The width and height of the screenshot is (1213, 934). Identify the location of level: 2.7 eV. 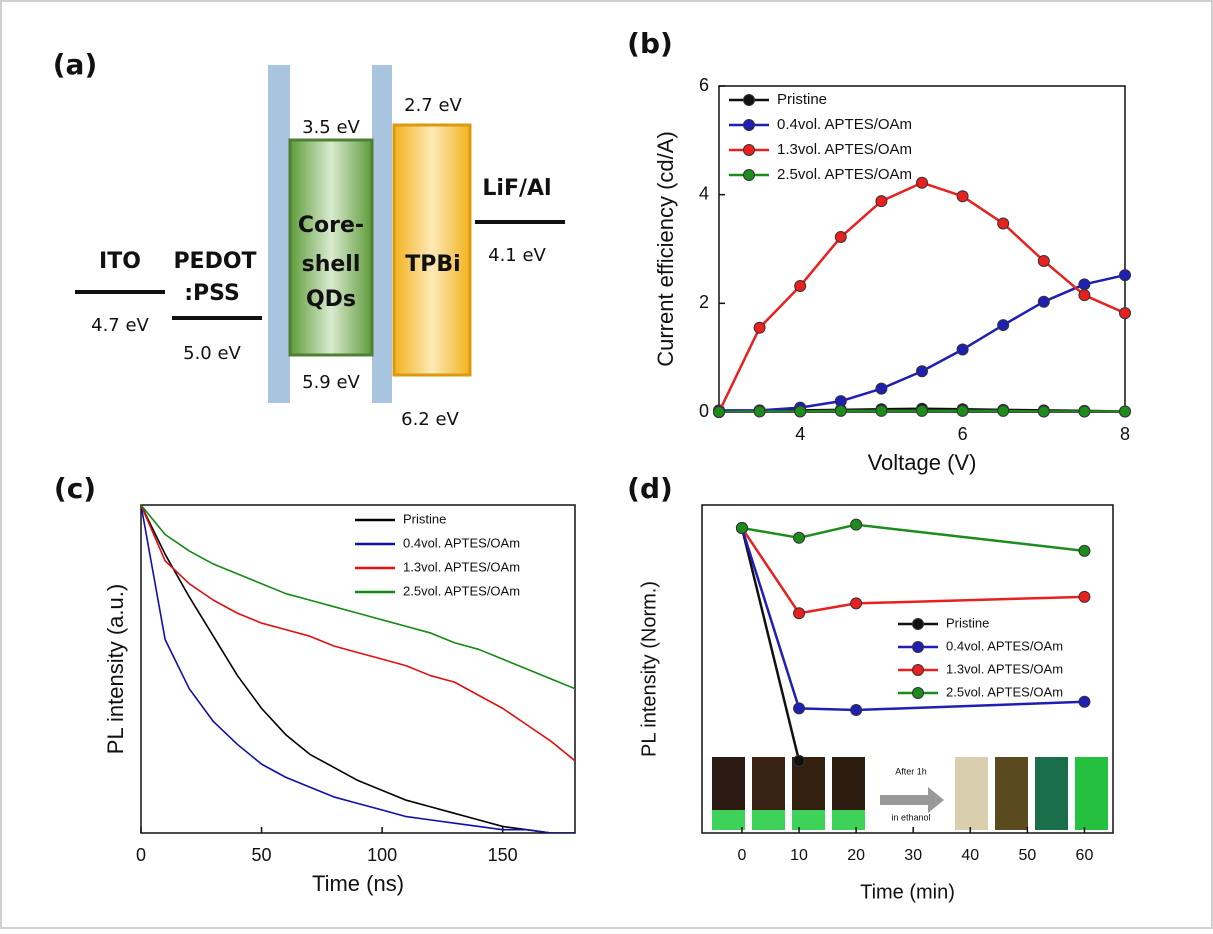
(433, 105).